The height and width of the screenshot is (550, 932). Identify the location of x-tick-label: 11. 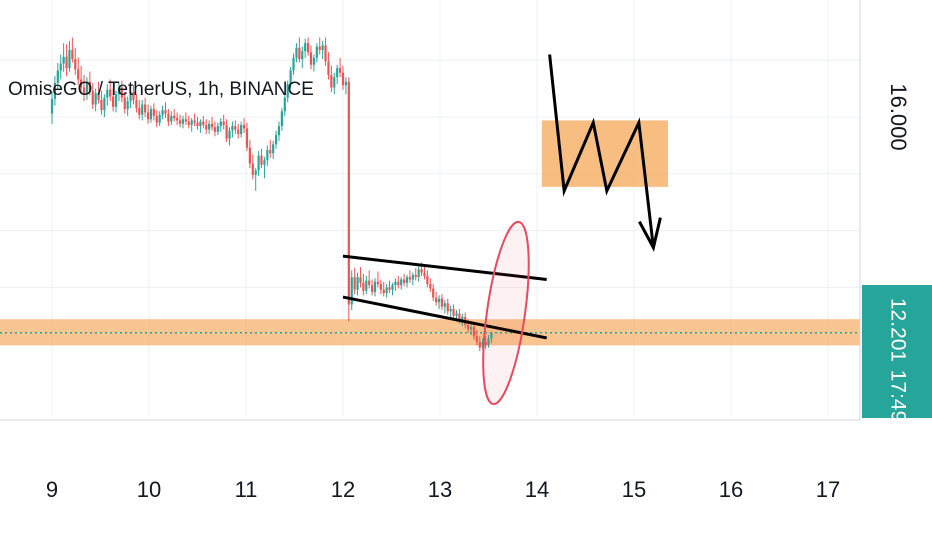
(246, 489).